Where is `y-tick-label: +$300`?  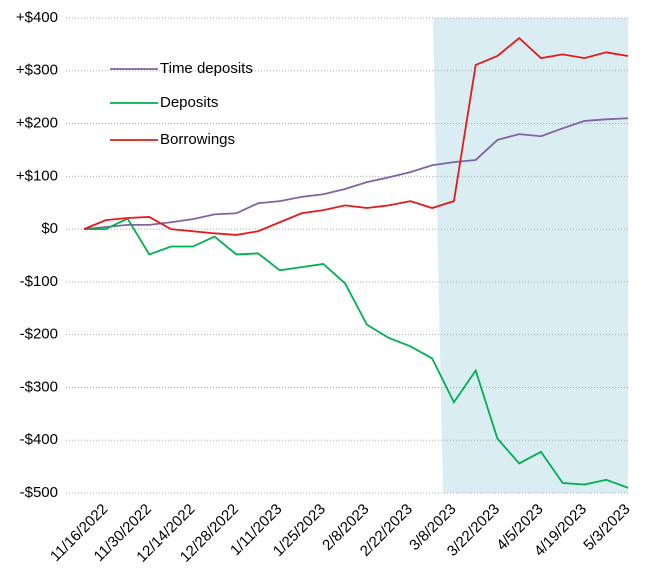 y-tick-label: +$300 is located at coordinates (37, 70).